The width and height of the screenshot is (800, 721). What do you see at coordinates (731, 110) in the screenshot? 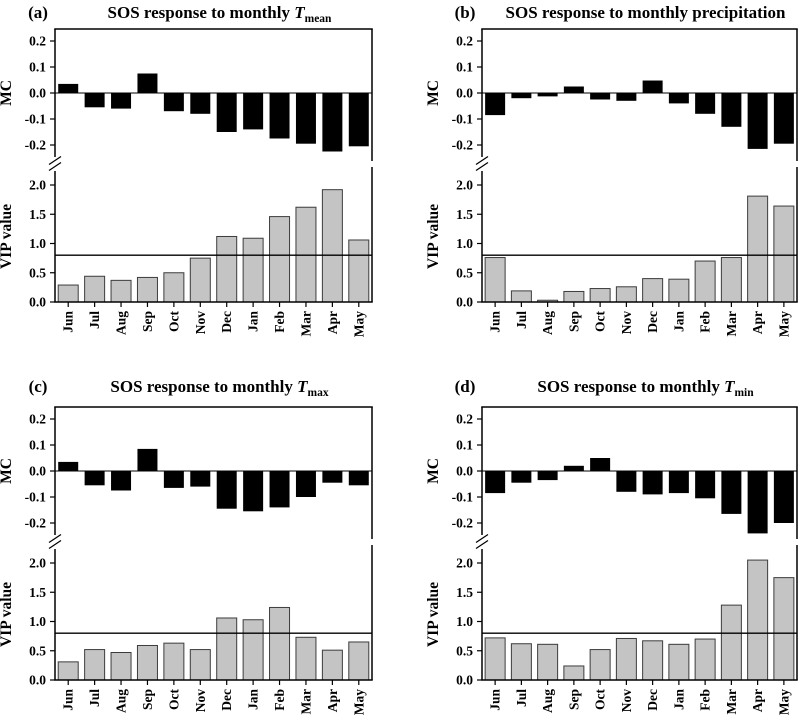
I see `mc-bar-Mar` at bounding box center [731, 110].